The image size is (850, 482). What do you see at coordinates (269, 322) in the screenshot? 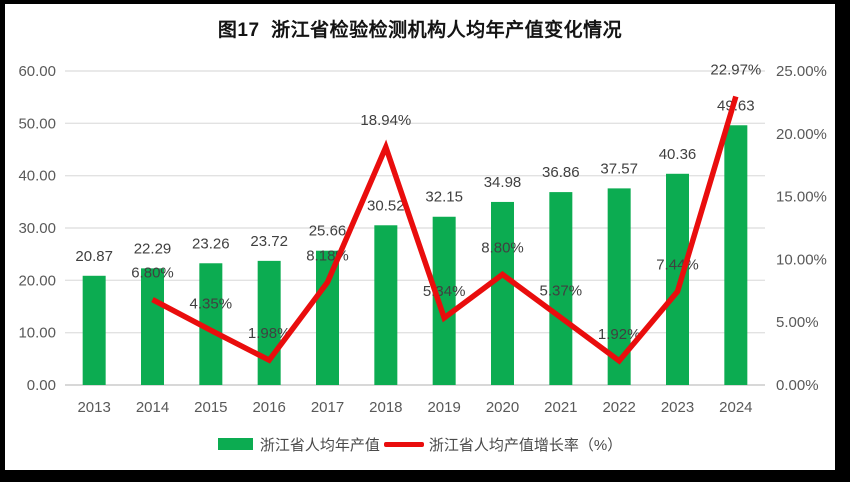
I see `bar-2016` at bounding box center [269, 322].